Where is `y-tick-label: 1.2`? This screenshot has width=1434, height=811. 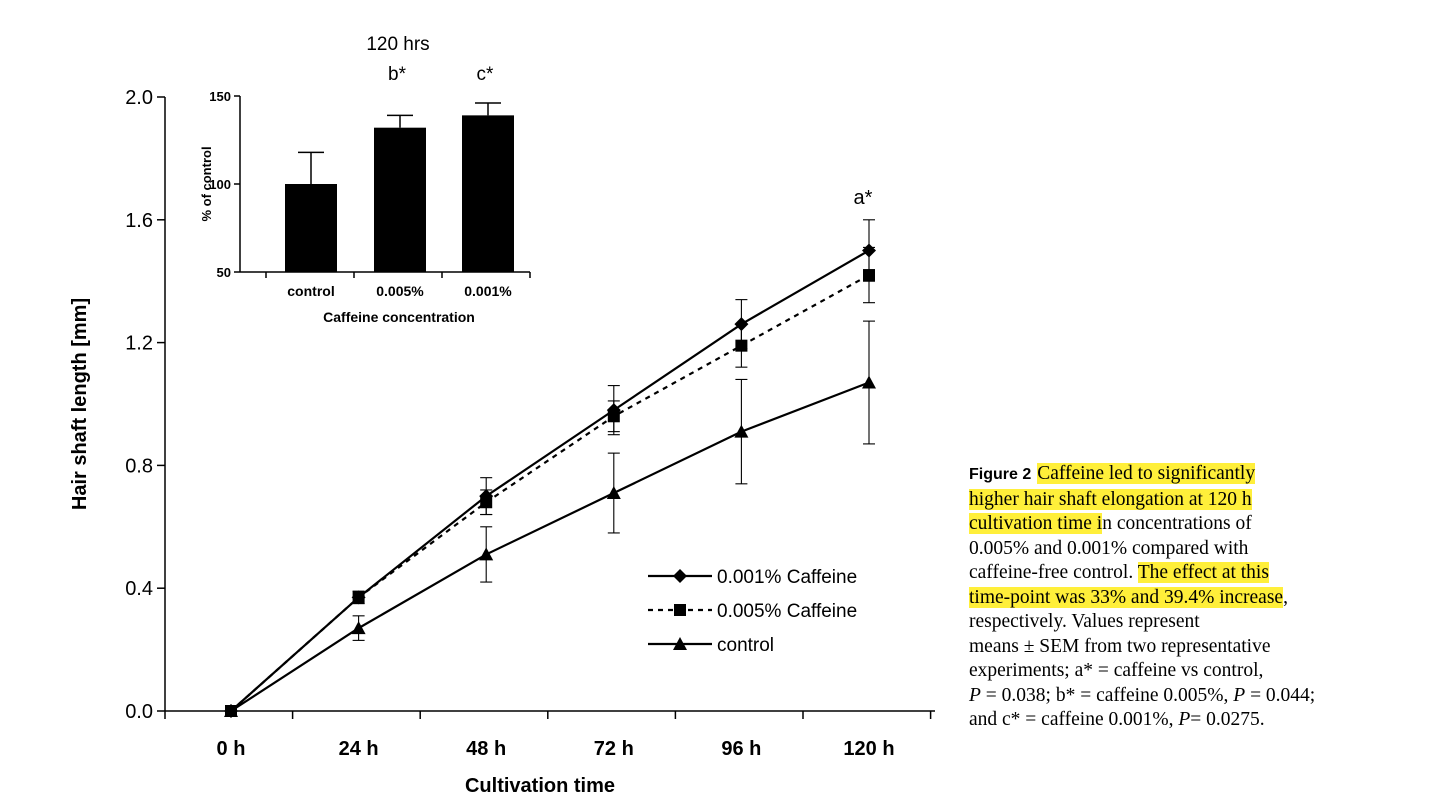
y-tick-label: 1.2 is located at coordinates (139, 344).